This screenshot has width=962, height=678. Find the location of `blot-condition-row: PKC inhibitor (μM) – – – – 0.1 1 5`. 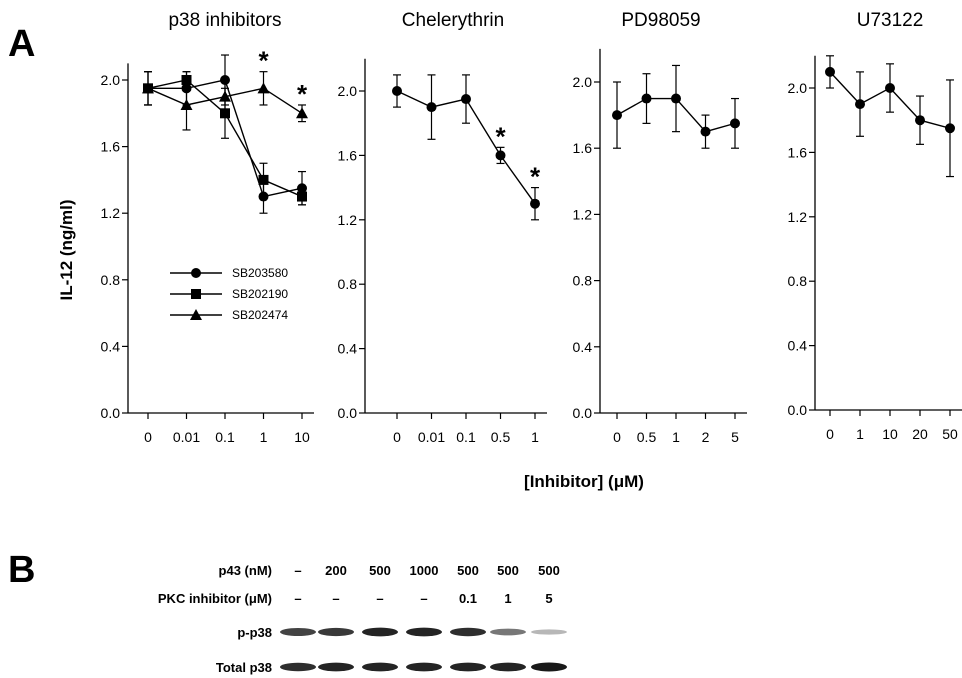

blot-condition-row: PKC inhibitor (μM) – – – – 0.1 1 5 is located at coordinates (355, 598).